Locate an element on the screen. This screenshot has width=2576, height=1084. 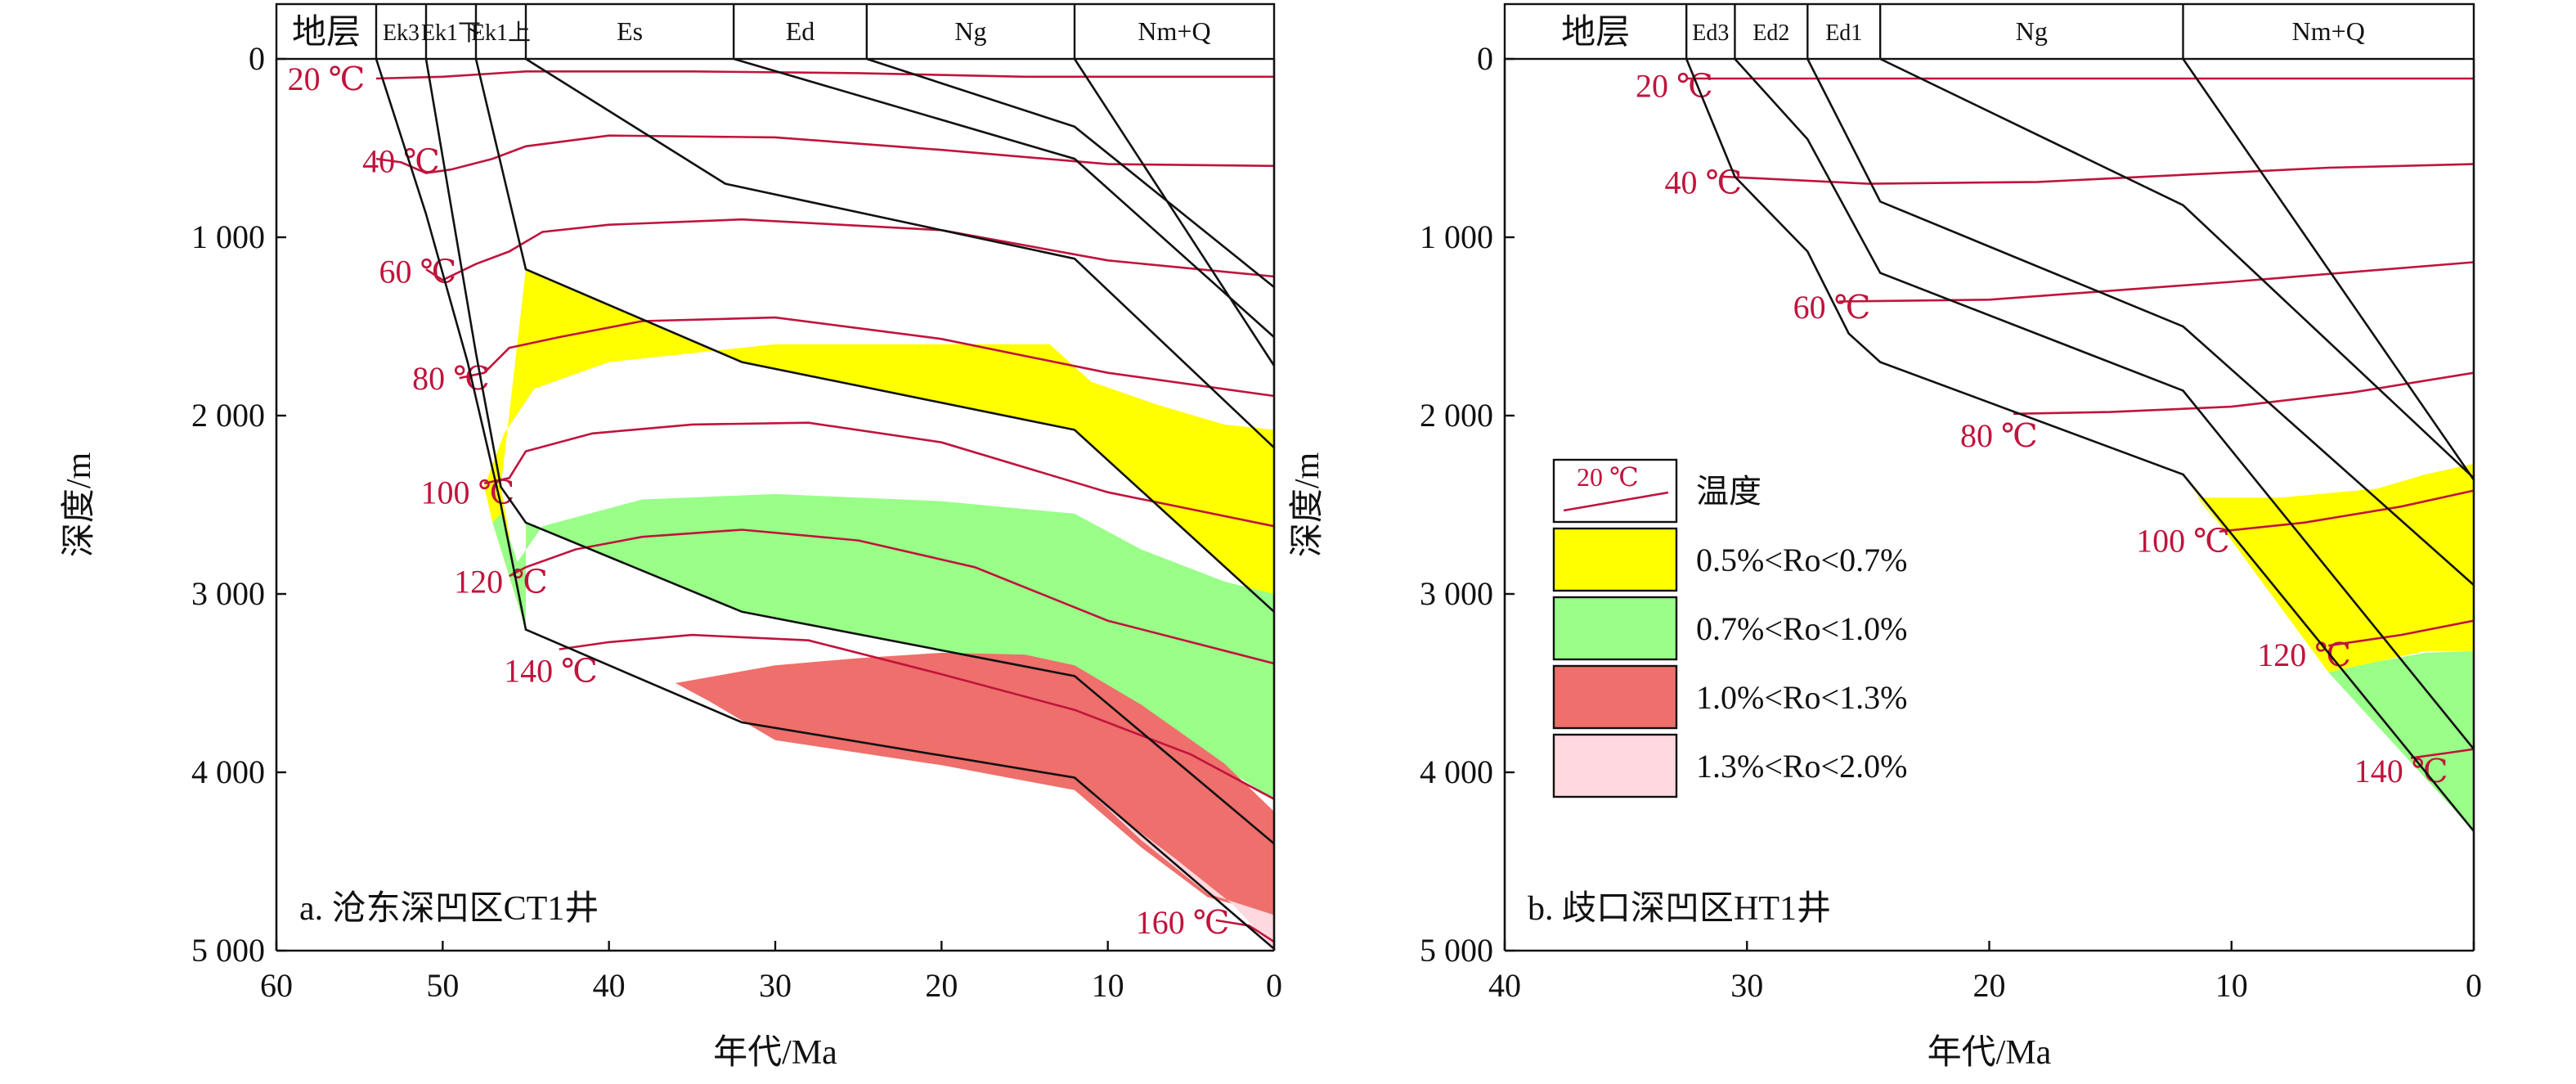
strata-unit-label: Ek3 is located at coordinates (402, 33).